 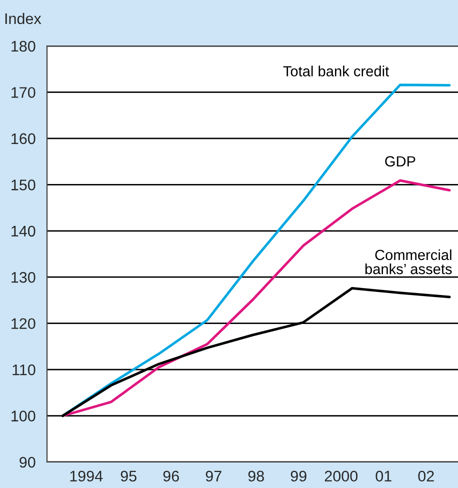 I want to click on x-tick-label: 02, so click(x=426, y=476).